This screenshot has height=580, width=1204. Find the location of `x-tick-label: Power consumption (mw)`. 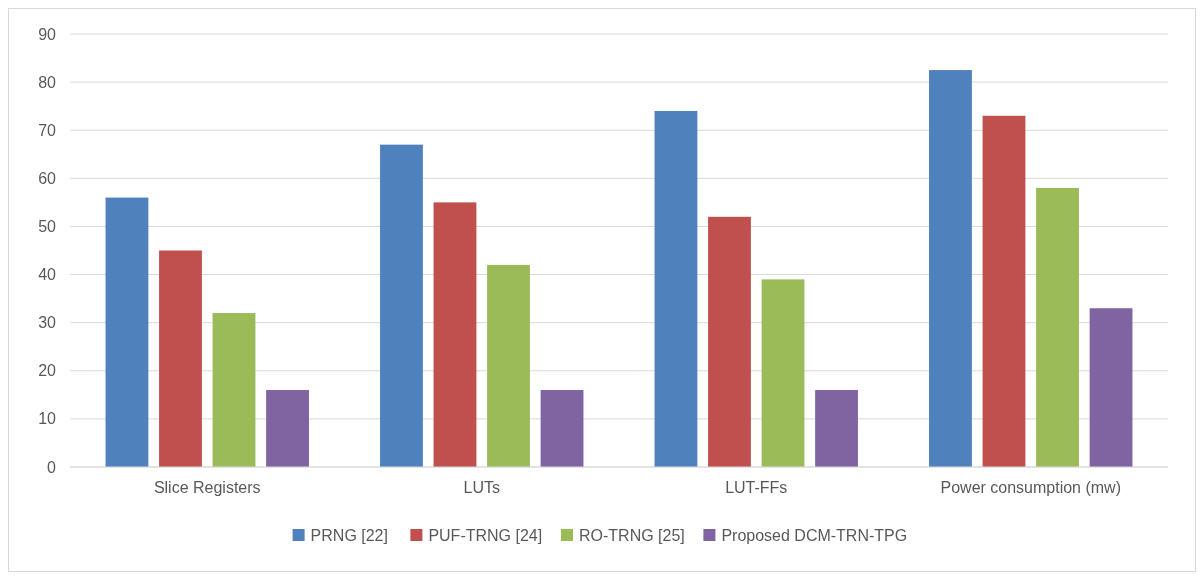

x-tick-label: Power consumption (mw) is located at coordinates (1030, 487).